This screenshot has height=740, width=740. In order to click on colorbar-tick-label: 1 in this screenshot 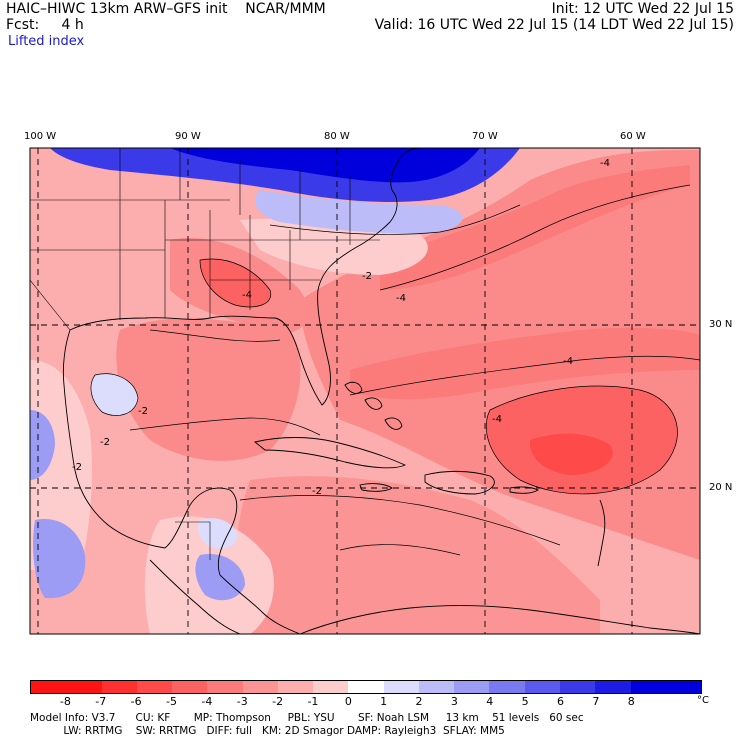, I will do `click(384, 701)`.